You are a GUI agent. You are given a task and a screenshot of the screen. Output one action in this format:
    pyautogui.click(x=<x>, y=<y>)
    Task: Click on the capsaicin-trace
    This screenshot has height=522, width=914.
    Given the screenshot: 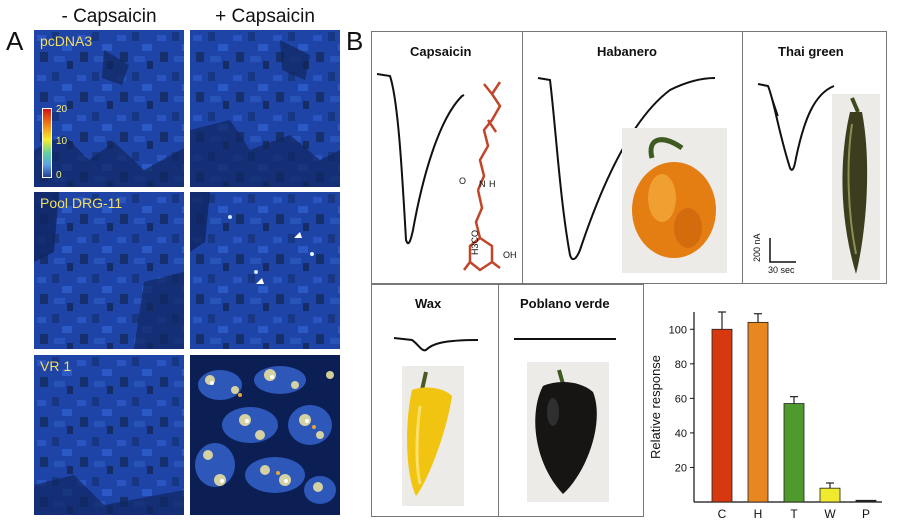 What is the action you would take?
    pyautogui.click(x=420, y=159)
    